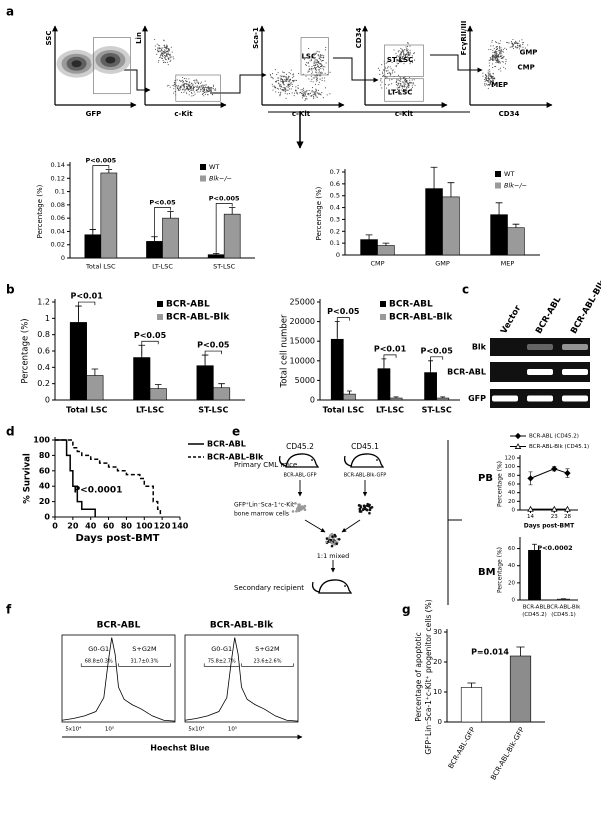 The width and height of the screenshot is (601, 823). Describe the element at coordinates (256, 38) in the screenshot. I see `flow-y-label: Sca-1` at that location.